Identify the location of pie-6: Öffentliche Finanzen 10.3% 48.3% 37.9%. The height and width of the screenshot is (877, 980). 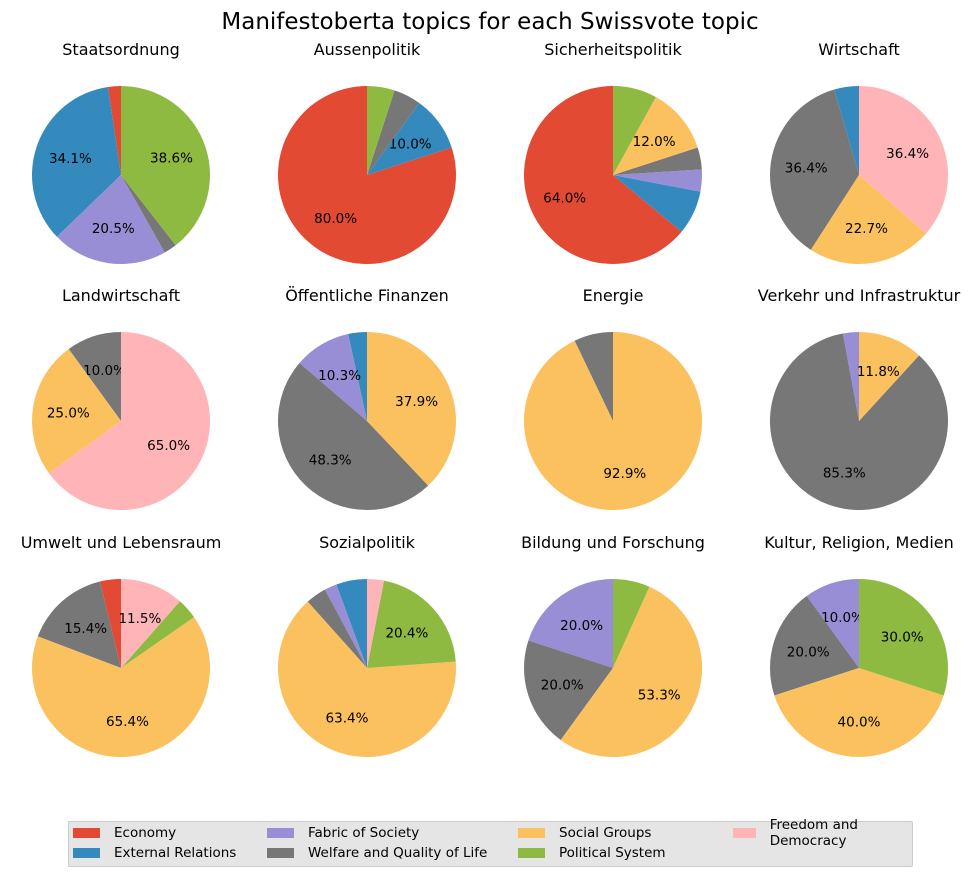
(367, 398).